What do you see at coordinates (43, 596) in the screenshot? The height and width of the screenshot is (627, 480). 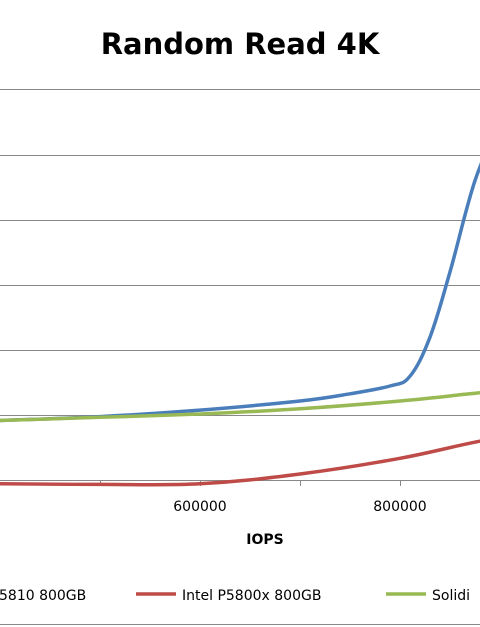 I see `legend-label-series-0: 5810 800GB` at bounding box center [43, 596].